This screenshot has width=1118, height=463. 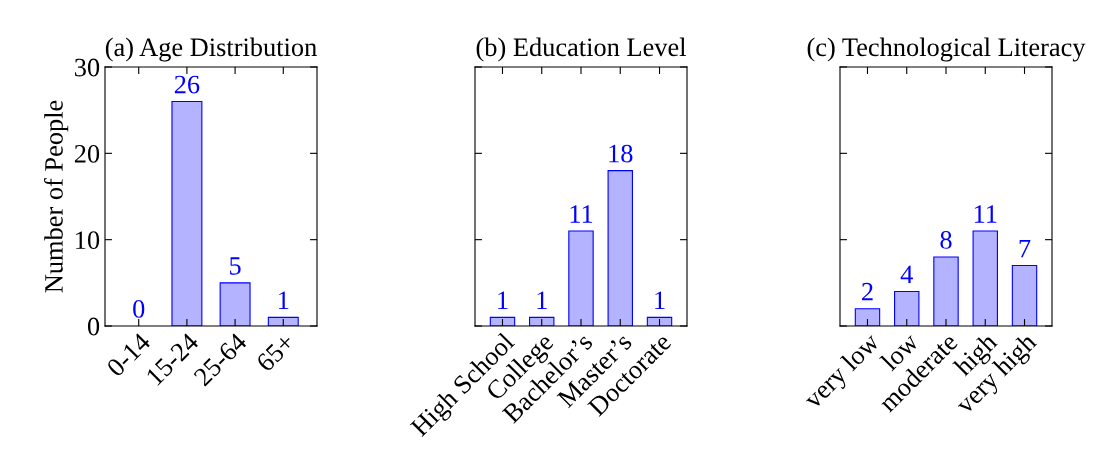 I want to click on y-tick-label: 10, so click(x=88, y=240).